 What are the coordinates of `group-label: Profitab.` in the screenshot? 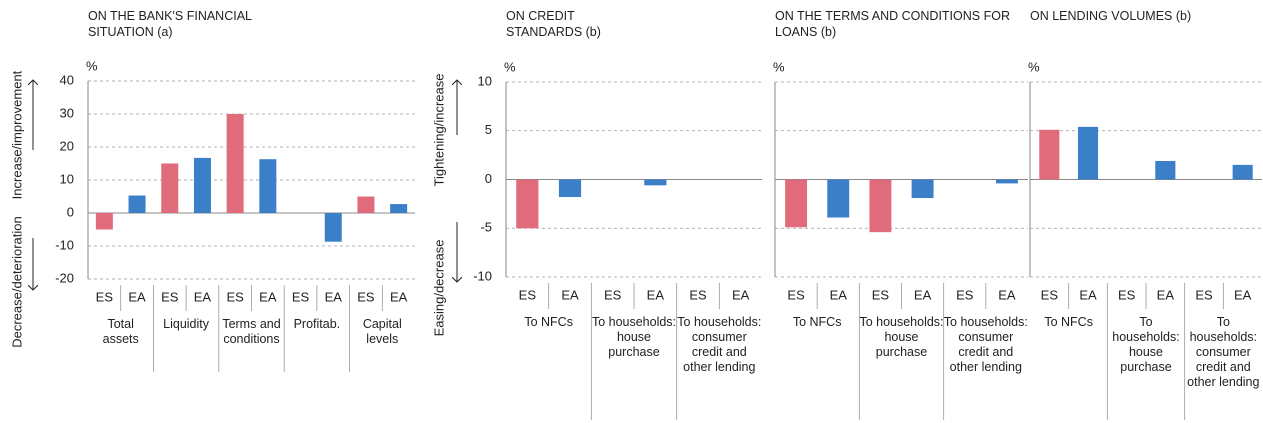 It's located at (317, 324).